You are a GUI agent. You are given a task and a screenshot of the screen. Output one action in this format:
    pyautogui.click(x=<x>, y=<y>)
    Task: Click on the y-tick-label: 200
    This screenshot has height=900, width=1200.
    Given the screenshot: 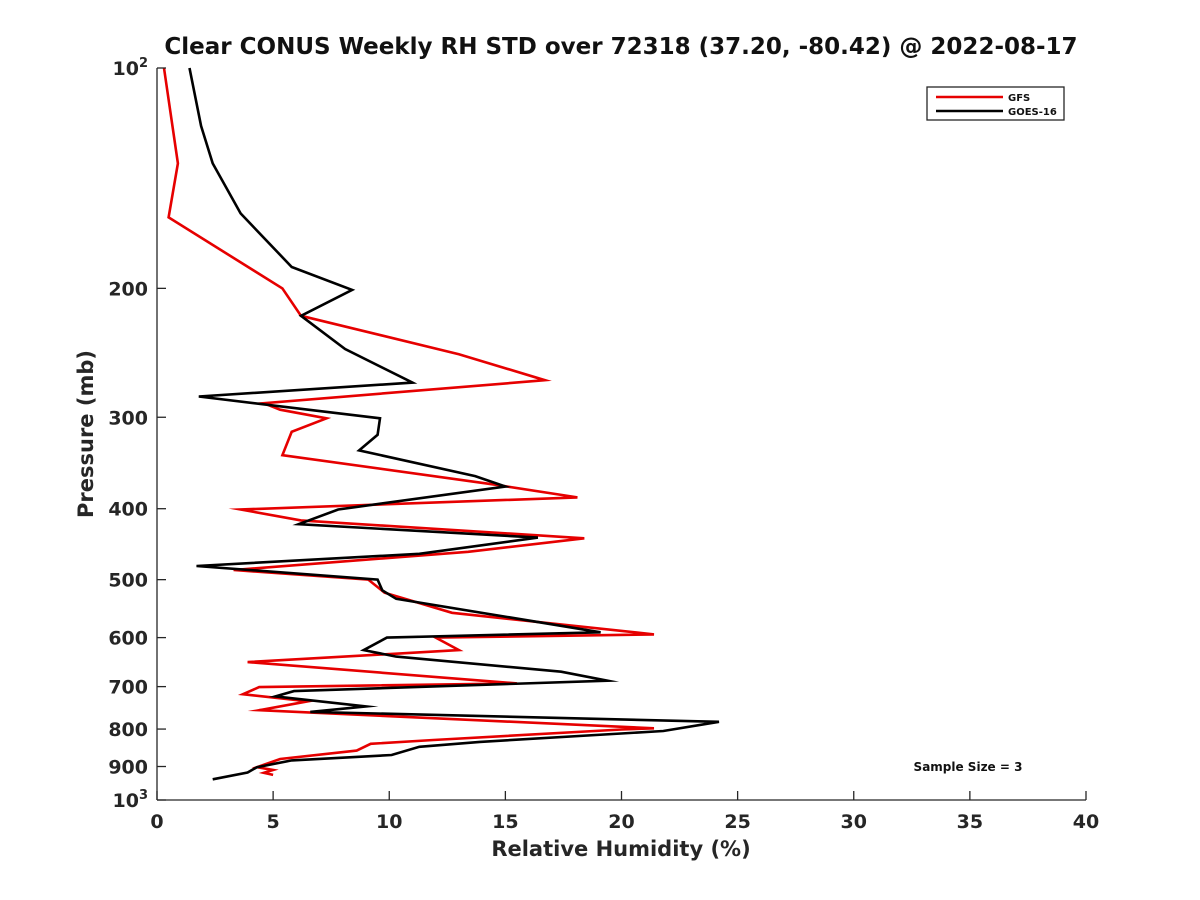 What is the action you would take?
    pyautogui.click(x=128, y=289)
    